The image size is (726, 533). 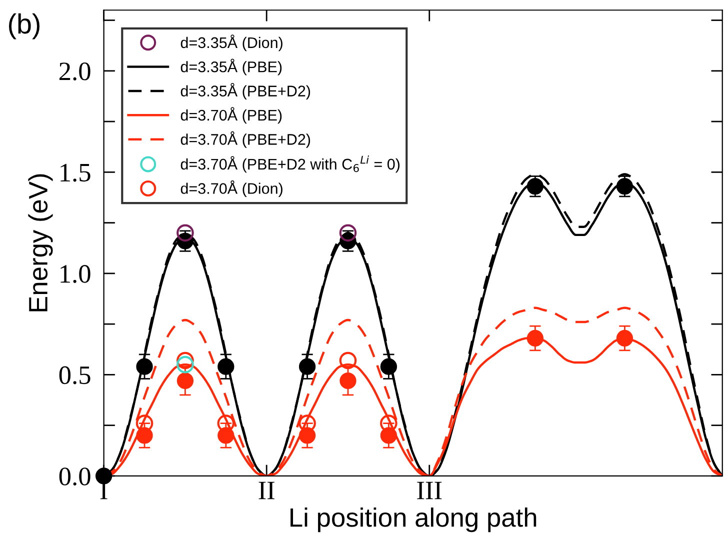 I want to click on y-tick-label: 1.0, so click(x=75, y=274).